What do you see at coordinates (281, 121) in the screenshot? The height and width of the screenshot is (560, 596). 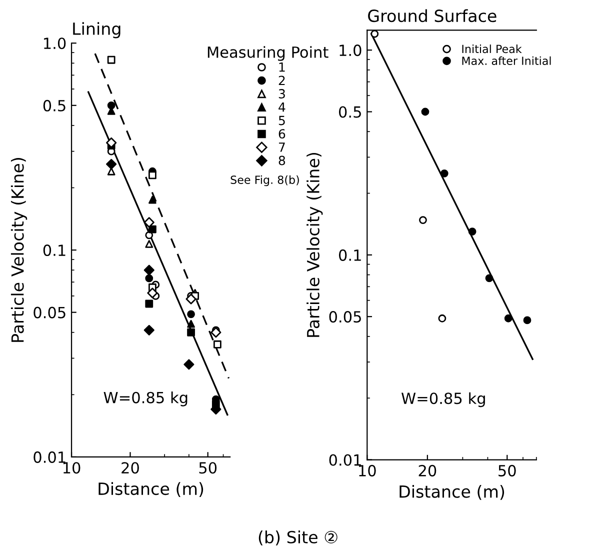 I see `legend-label: 5` at bounding box center [281, 121].